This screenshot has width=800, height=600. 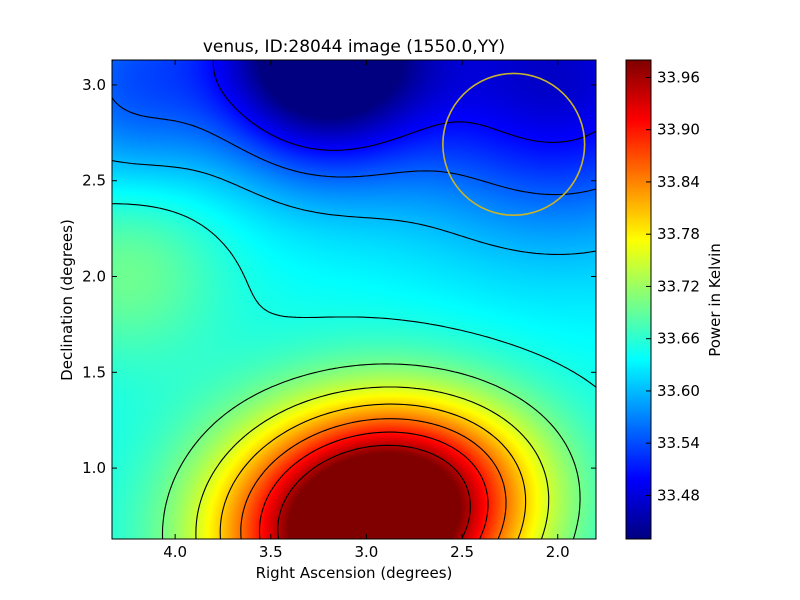 What do you see at coordinates (678, 495) in the screenshot?
I see `colorbar-tick-label: 33.48` at bounding box center [678, 495].